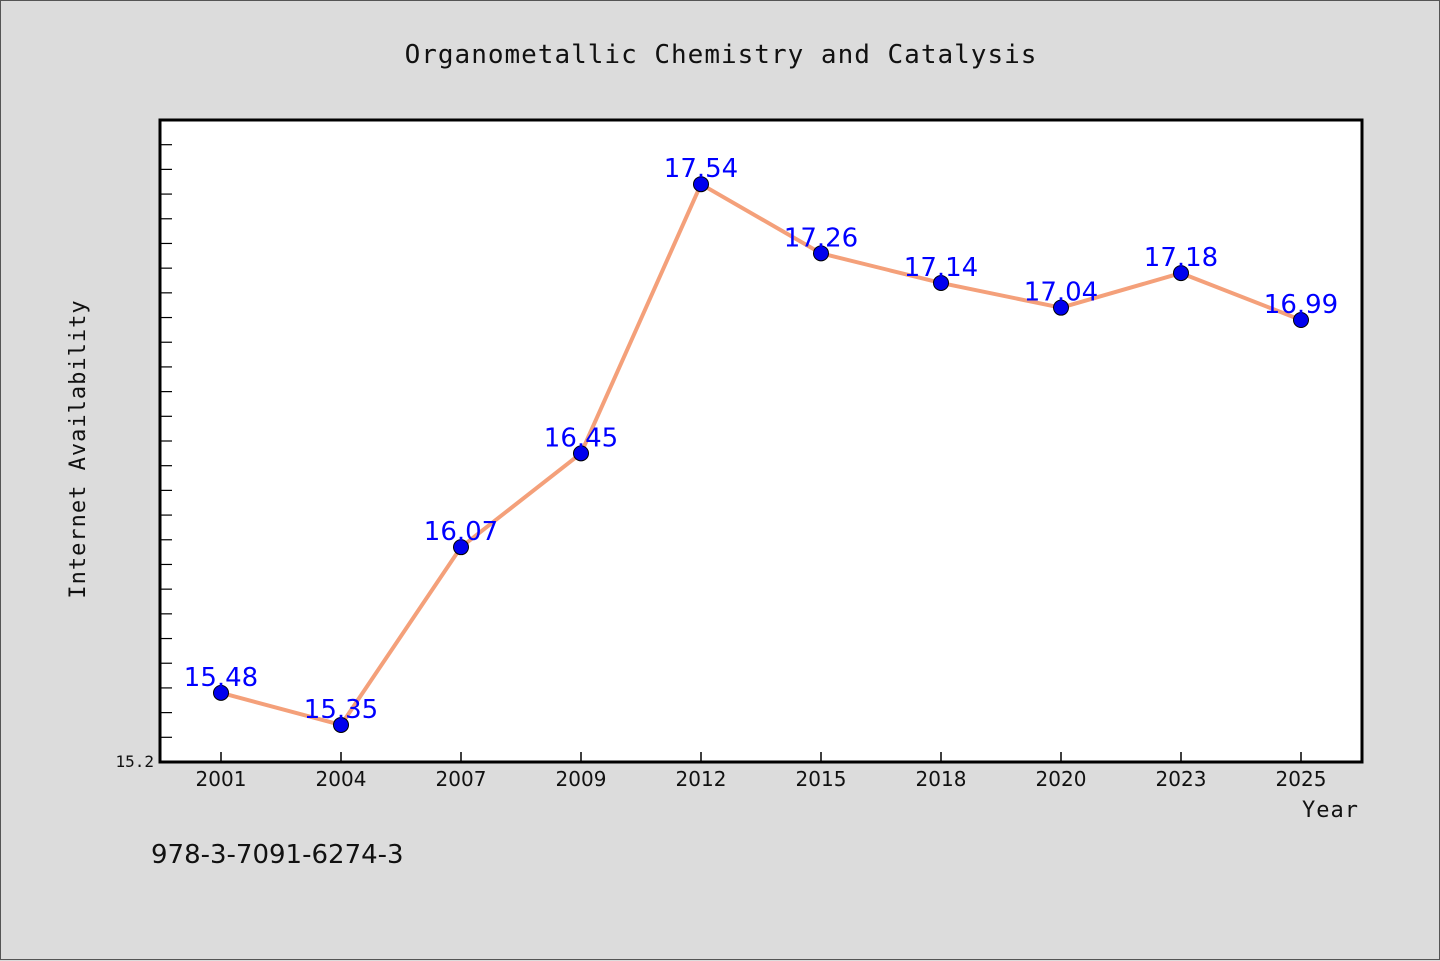 The width and height of the screenshot is (1440, 961). I want to click on x-tick-label: 2020, so click(1061, 779).